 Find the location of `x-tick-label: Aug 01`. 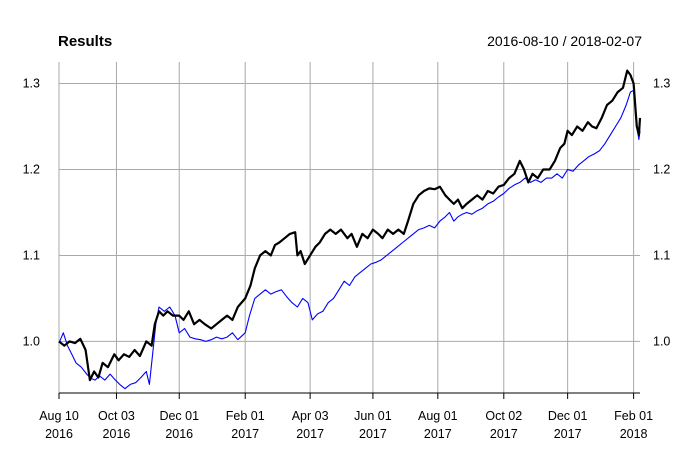

x-tick-label: Aug 01 is located at coordinates (438, 416).